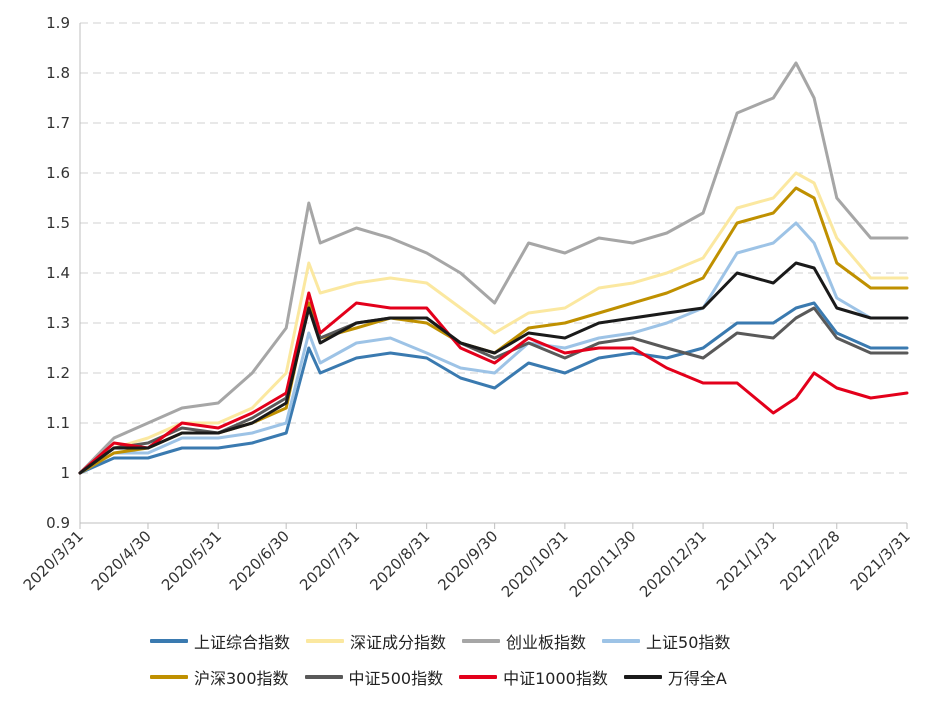  What do you see at coordinates (58, 423) in the screenshot?
I see `y-tick-label: 1.1` at bounding box center [58, 423].